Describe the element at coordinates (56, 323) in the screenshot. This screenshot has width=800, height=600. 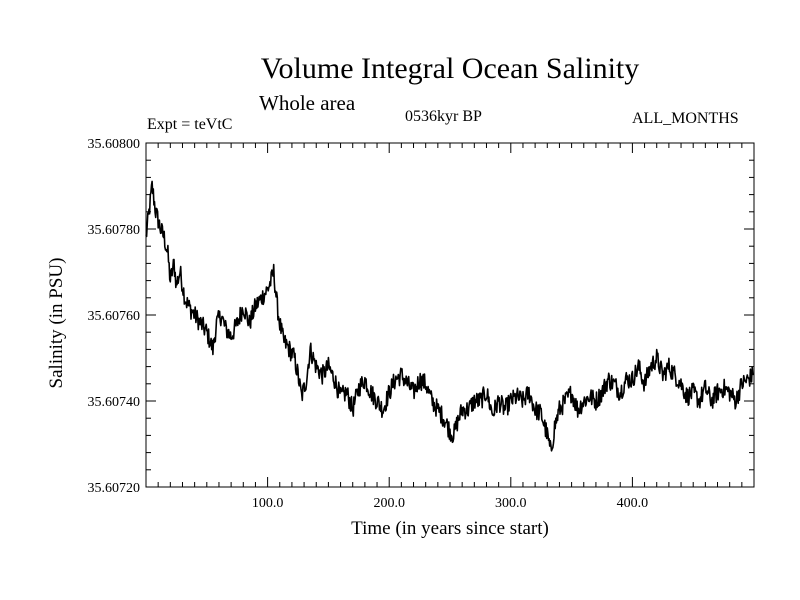
I see `y-axis-label: Salinity (in PSU)` at that location.